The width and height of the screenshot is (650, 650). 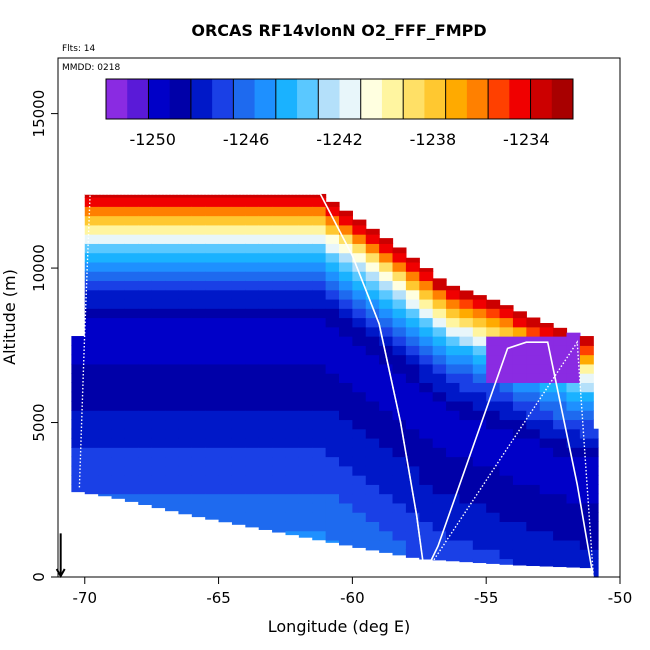 I want to click on x-tick-label: -60, so click(x=352, y=598).